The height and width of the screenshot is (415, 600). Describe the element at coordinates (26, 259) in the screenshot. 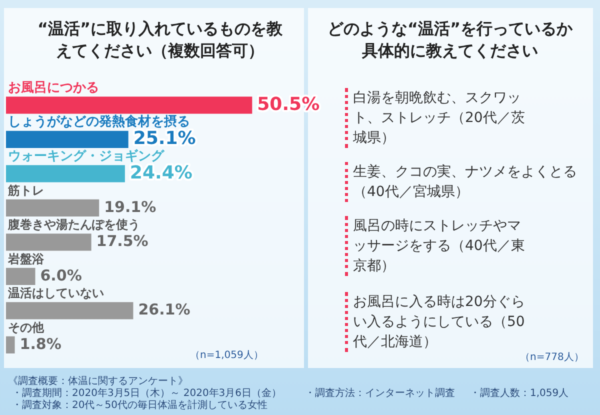

I see `y-tick-label: 岩盤浴` at that location.